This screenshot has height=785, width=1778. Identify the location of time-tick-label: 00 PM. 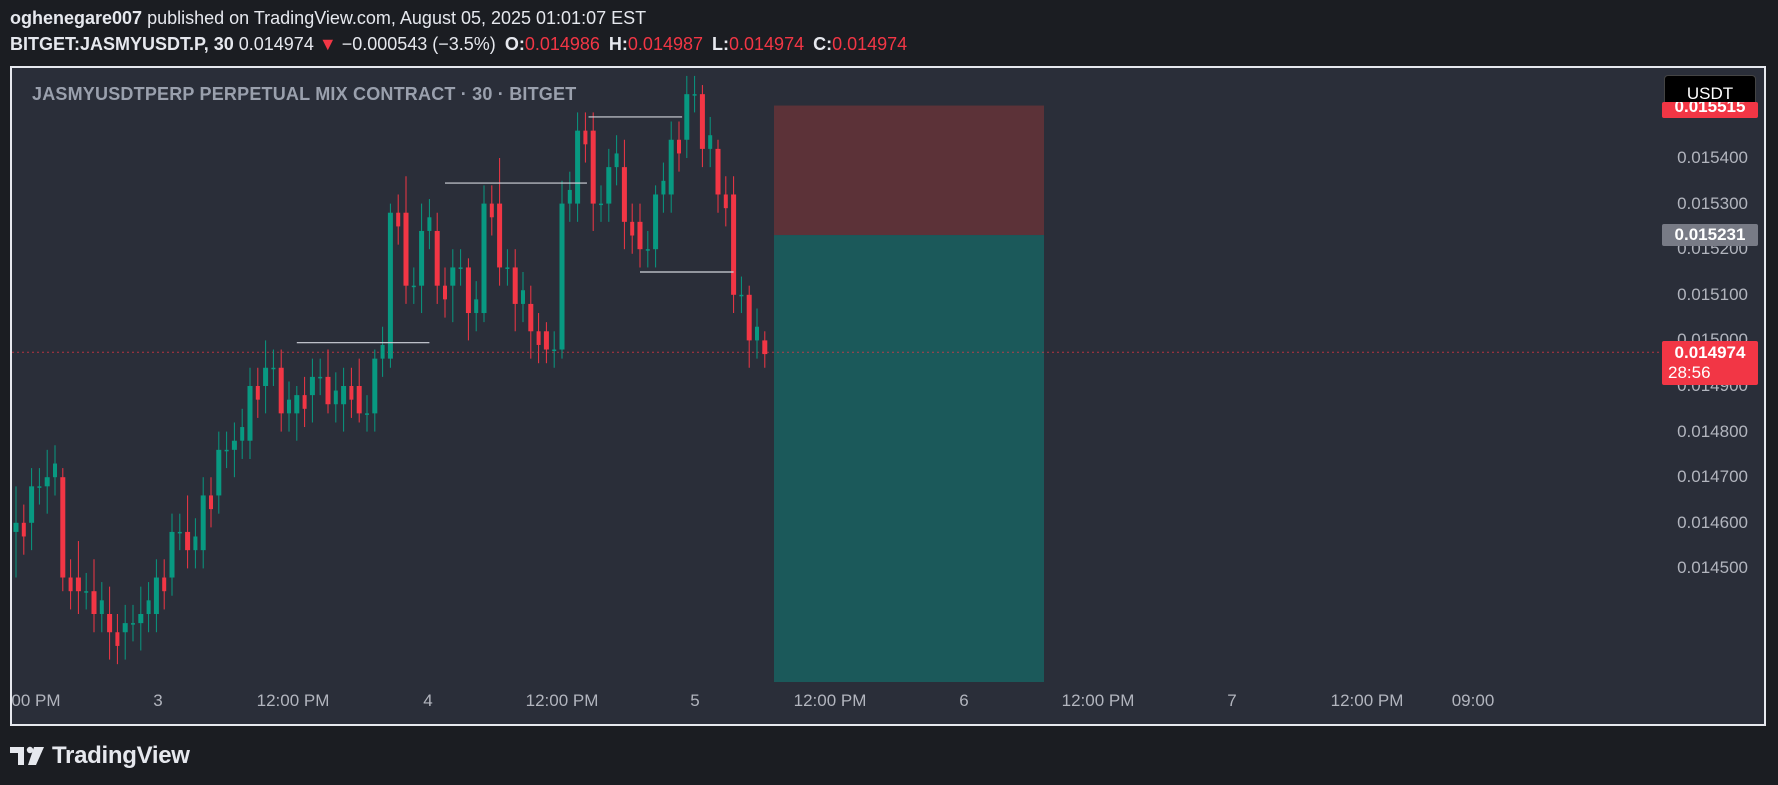
(36, 700).